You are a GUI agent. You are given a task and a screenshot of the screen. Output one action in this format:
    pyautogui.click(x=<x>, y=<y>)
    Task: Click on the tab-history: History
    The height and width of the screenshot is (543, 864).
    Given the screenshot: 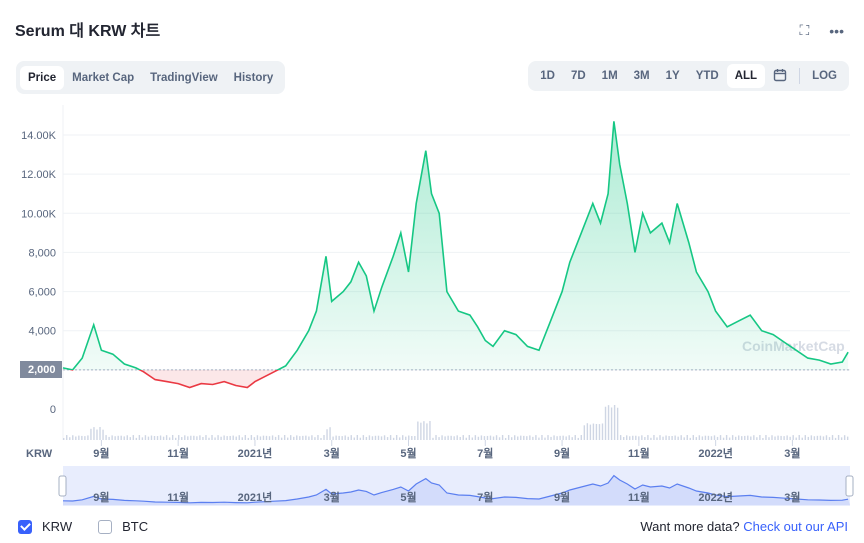 What is the action you would take?
    pyautogui.click(x=253, y=77)
    